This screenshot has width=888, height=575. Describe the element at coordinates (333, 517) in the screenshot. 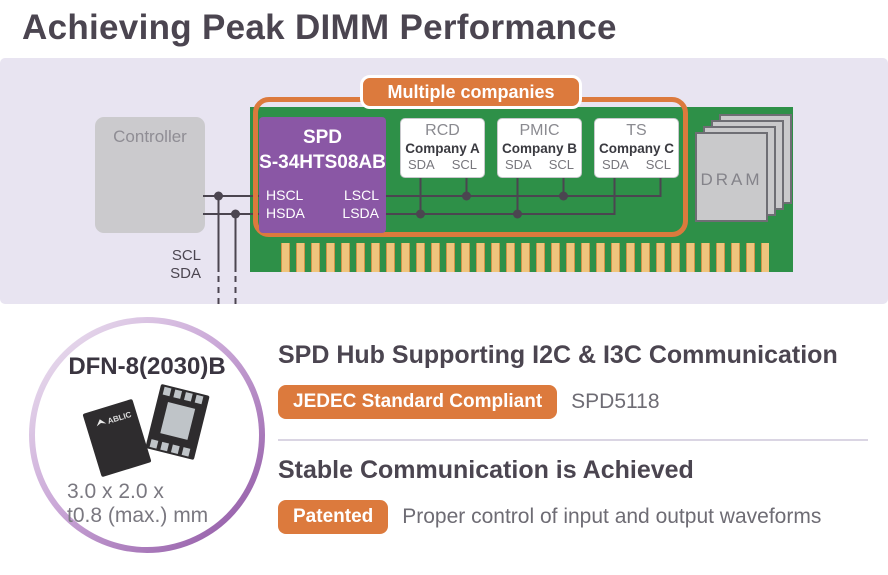

I see `patented-badge: Patented` at that location.